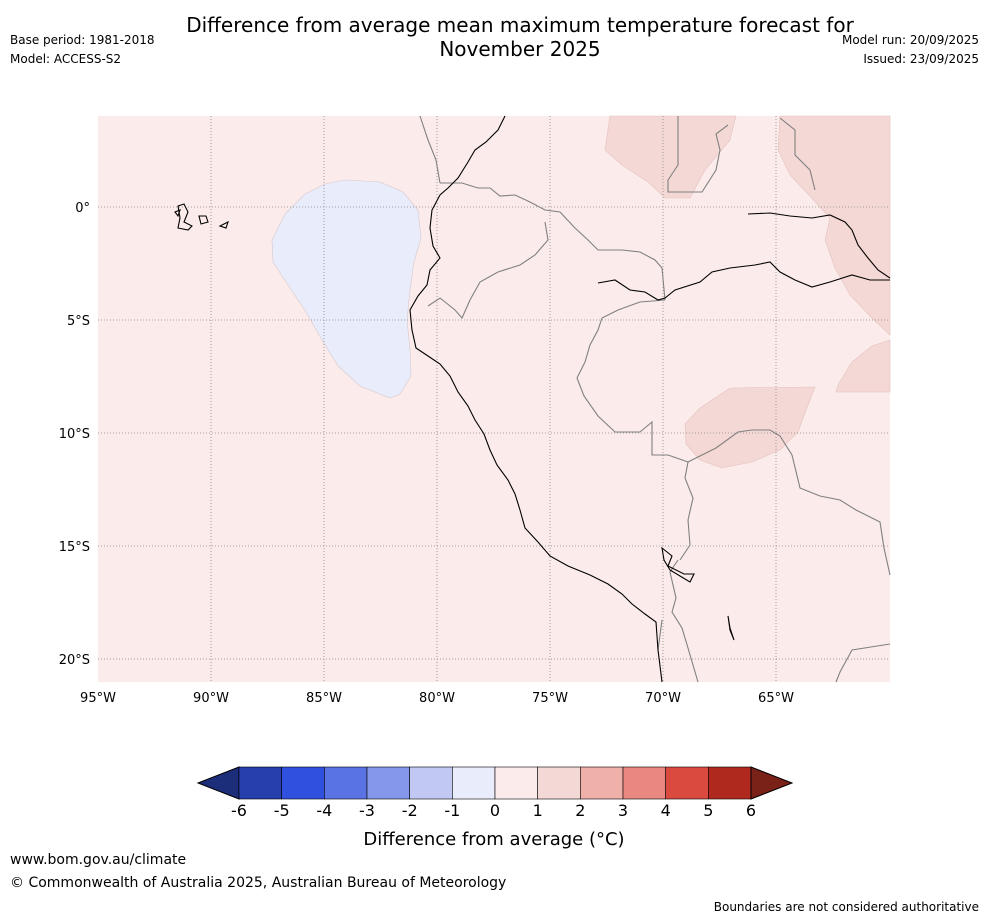  I want to click on border-colombia-panama, so click(430, 149).